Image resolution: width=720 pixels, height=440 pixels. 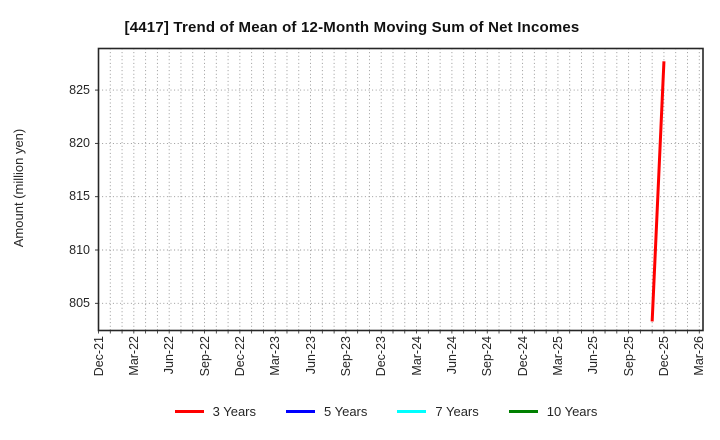 What do you see at coordinates (275, 356) in the screenshot?
I see `x-tick-label: Mar-23` at bounding box center [275, 356].